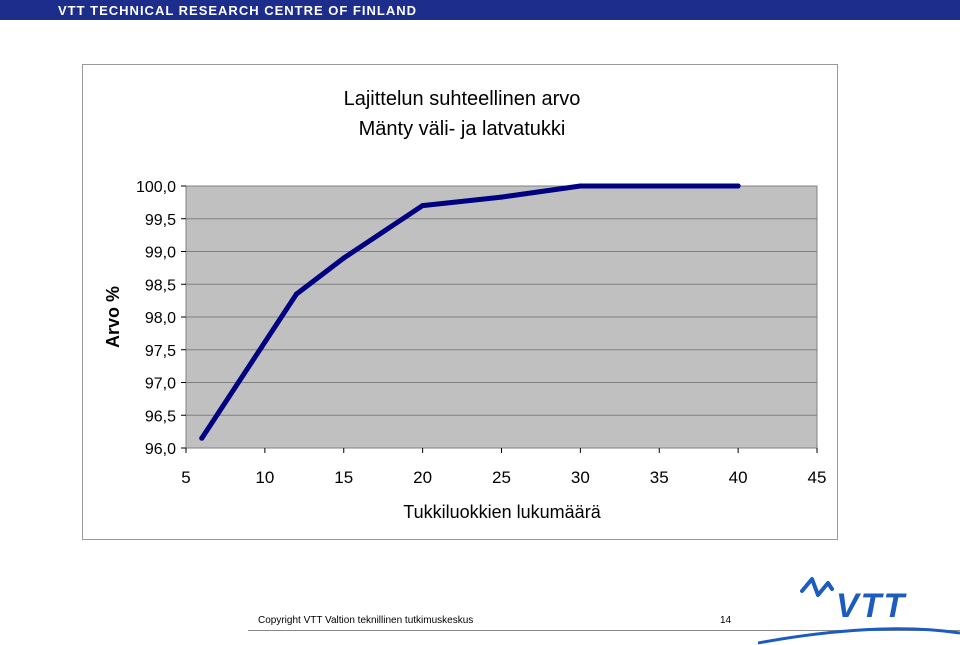  I want to click on x-axis-label: Tukkiluokkien lukumäärä, so click(502, 512).